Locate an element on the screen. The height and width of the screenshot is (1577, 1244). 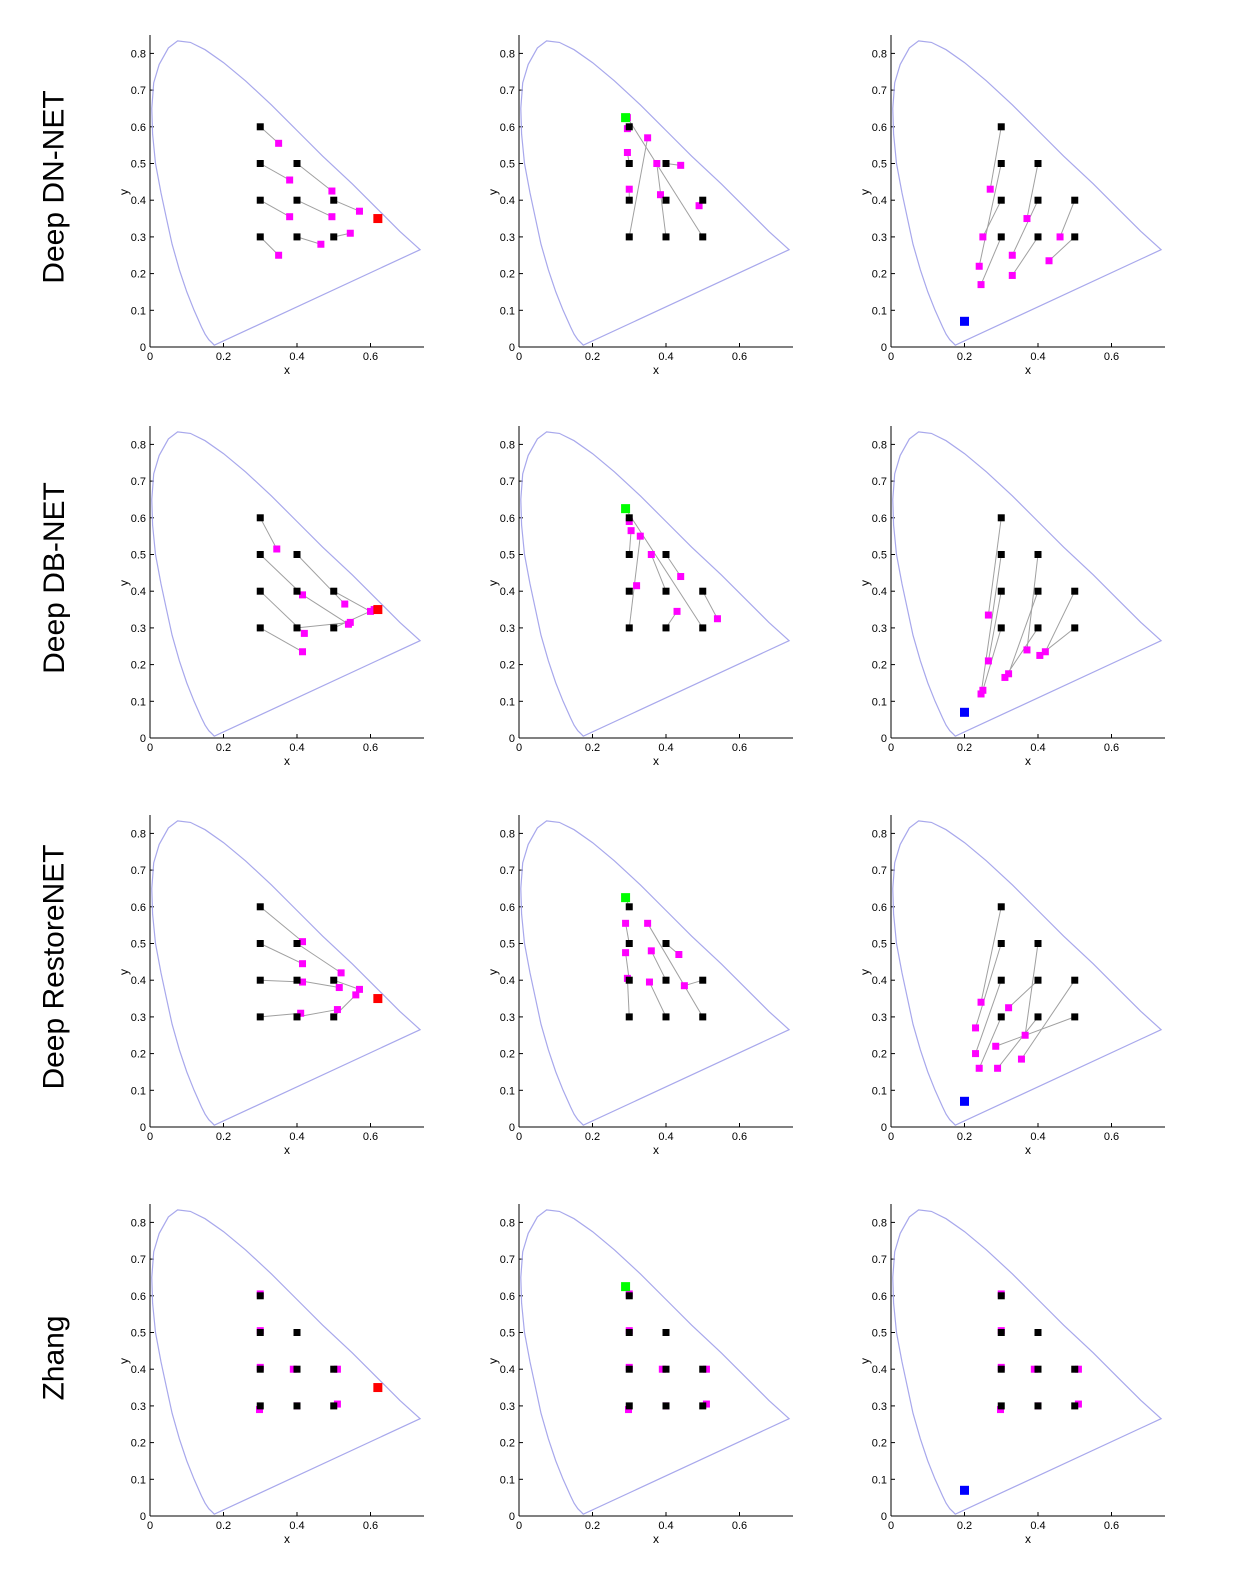
x-axis-label: x is located at coordinates (287, 370).